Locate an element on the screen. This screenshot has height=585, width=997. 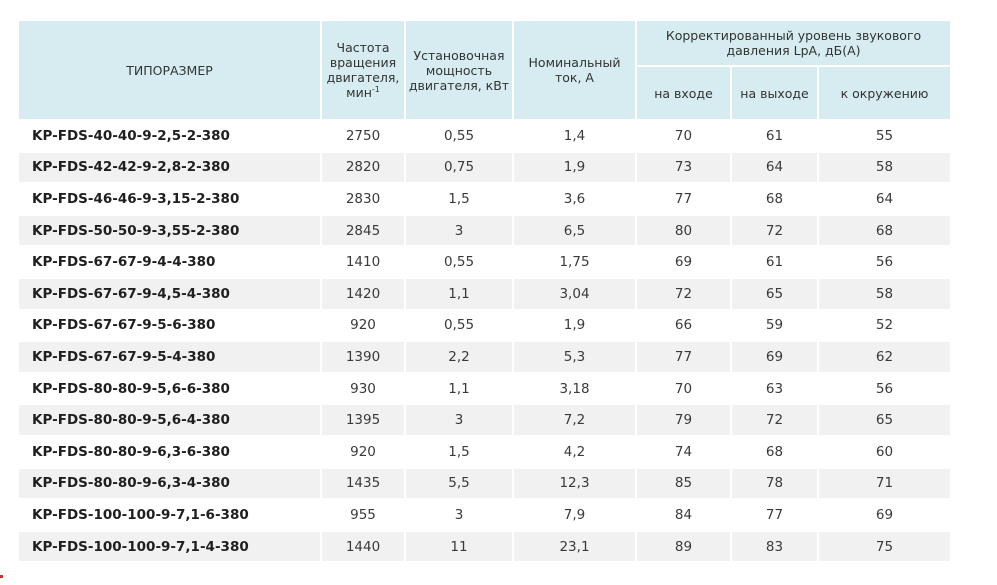
header-speed: Частота вращения двигателя, мин-1 is located at coordinates (364, 71).